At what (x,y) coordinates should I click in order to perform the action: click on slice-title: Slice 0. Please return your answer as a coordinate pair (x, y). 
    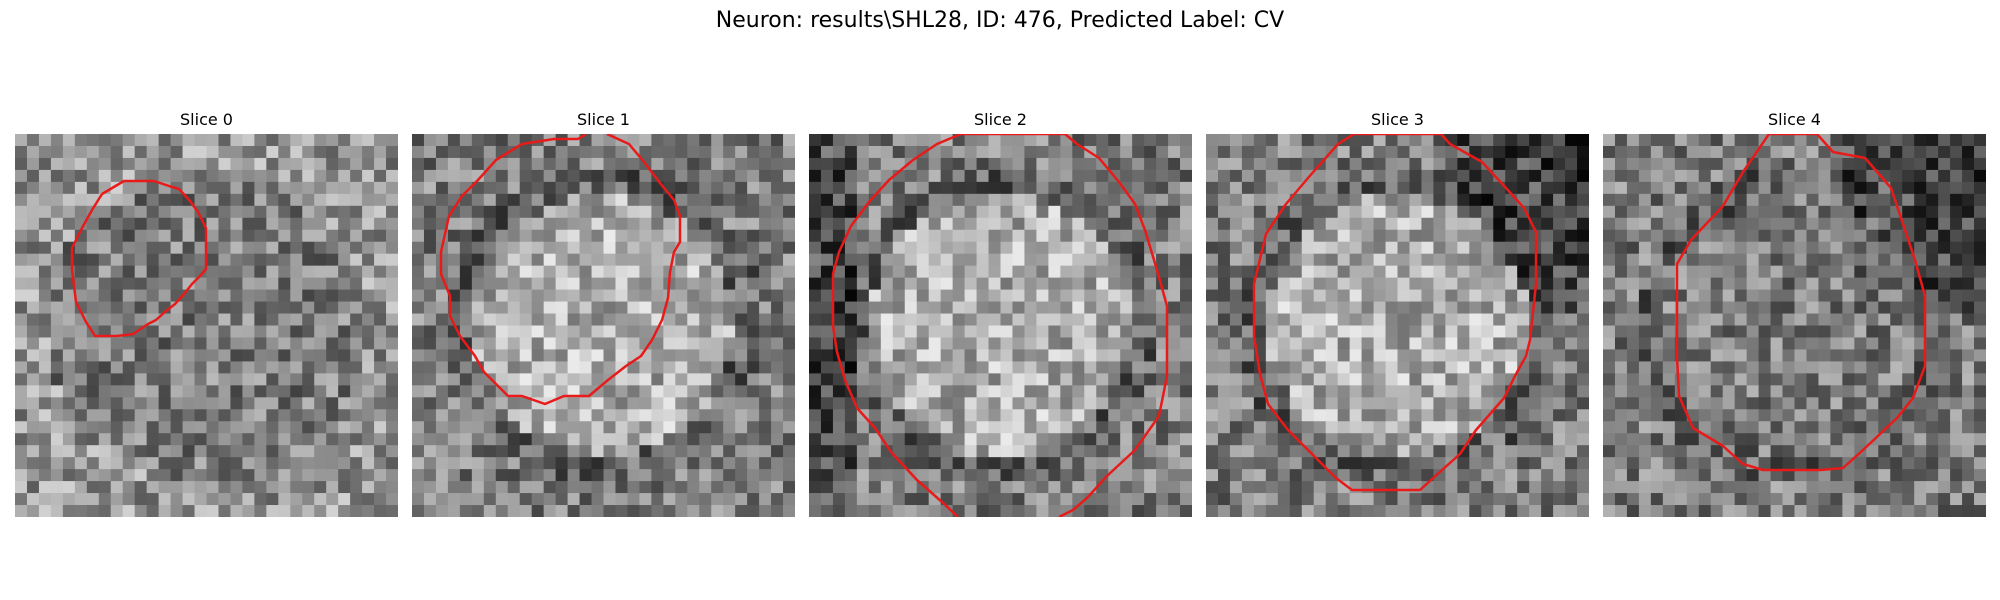
    Looking at the image, I should click on (206, 119).